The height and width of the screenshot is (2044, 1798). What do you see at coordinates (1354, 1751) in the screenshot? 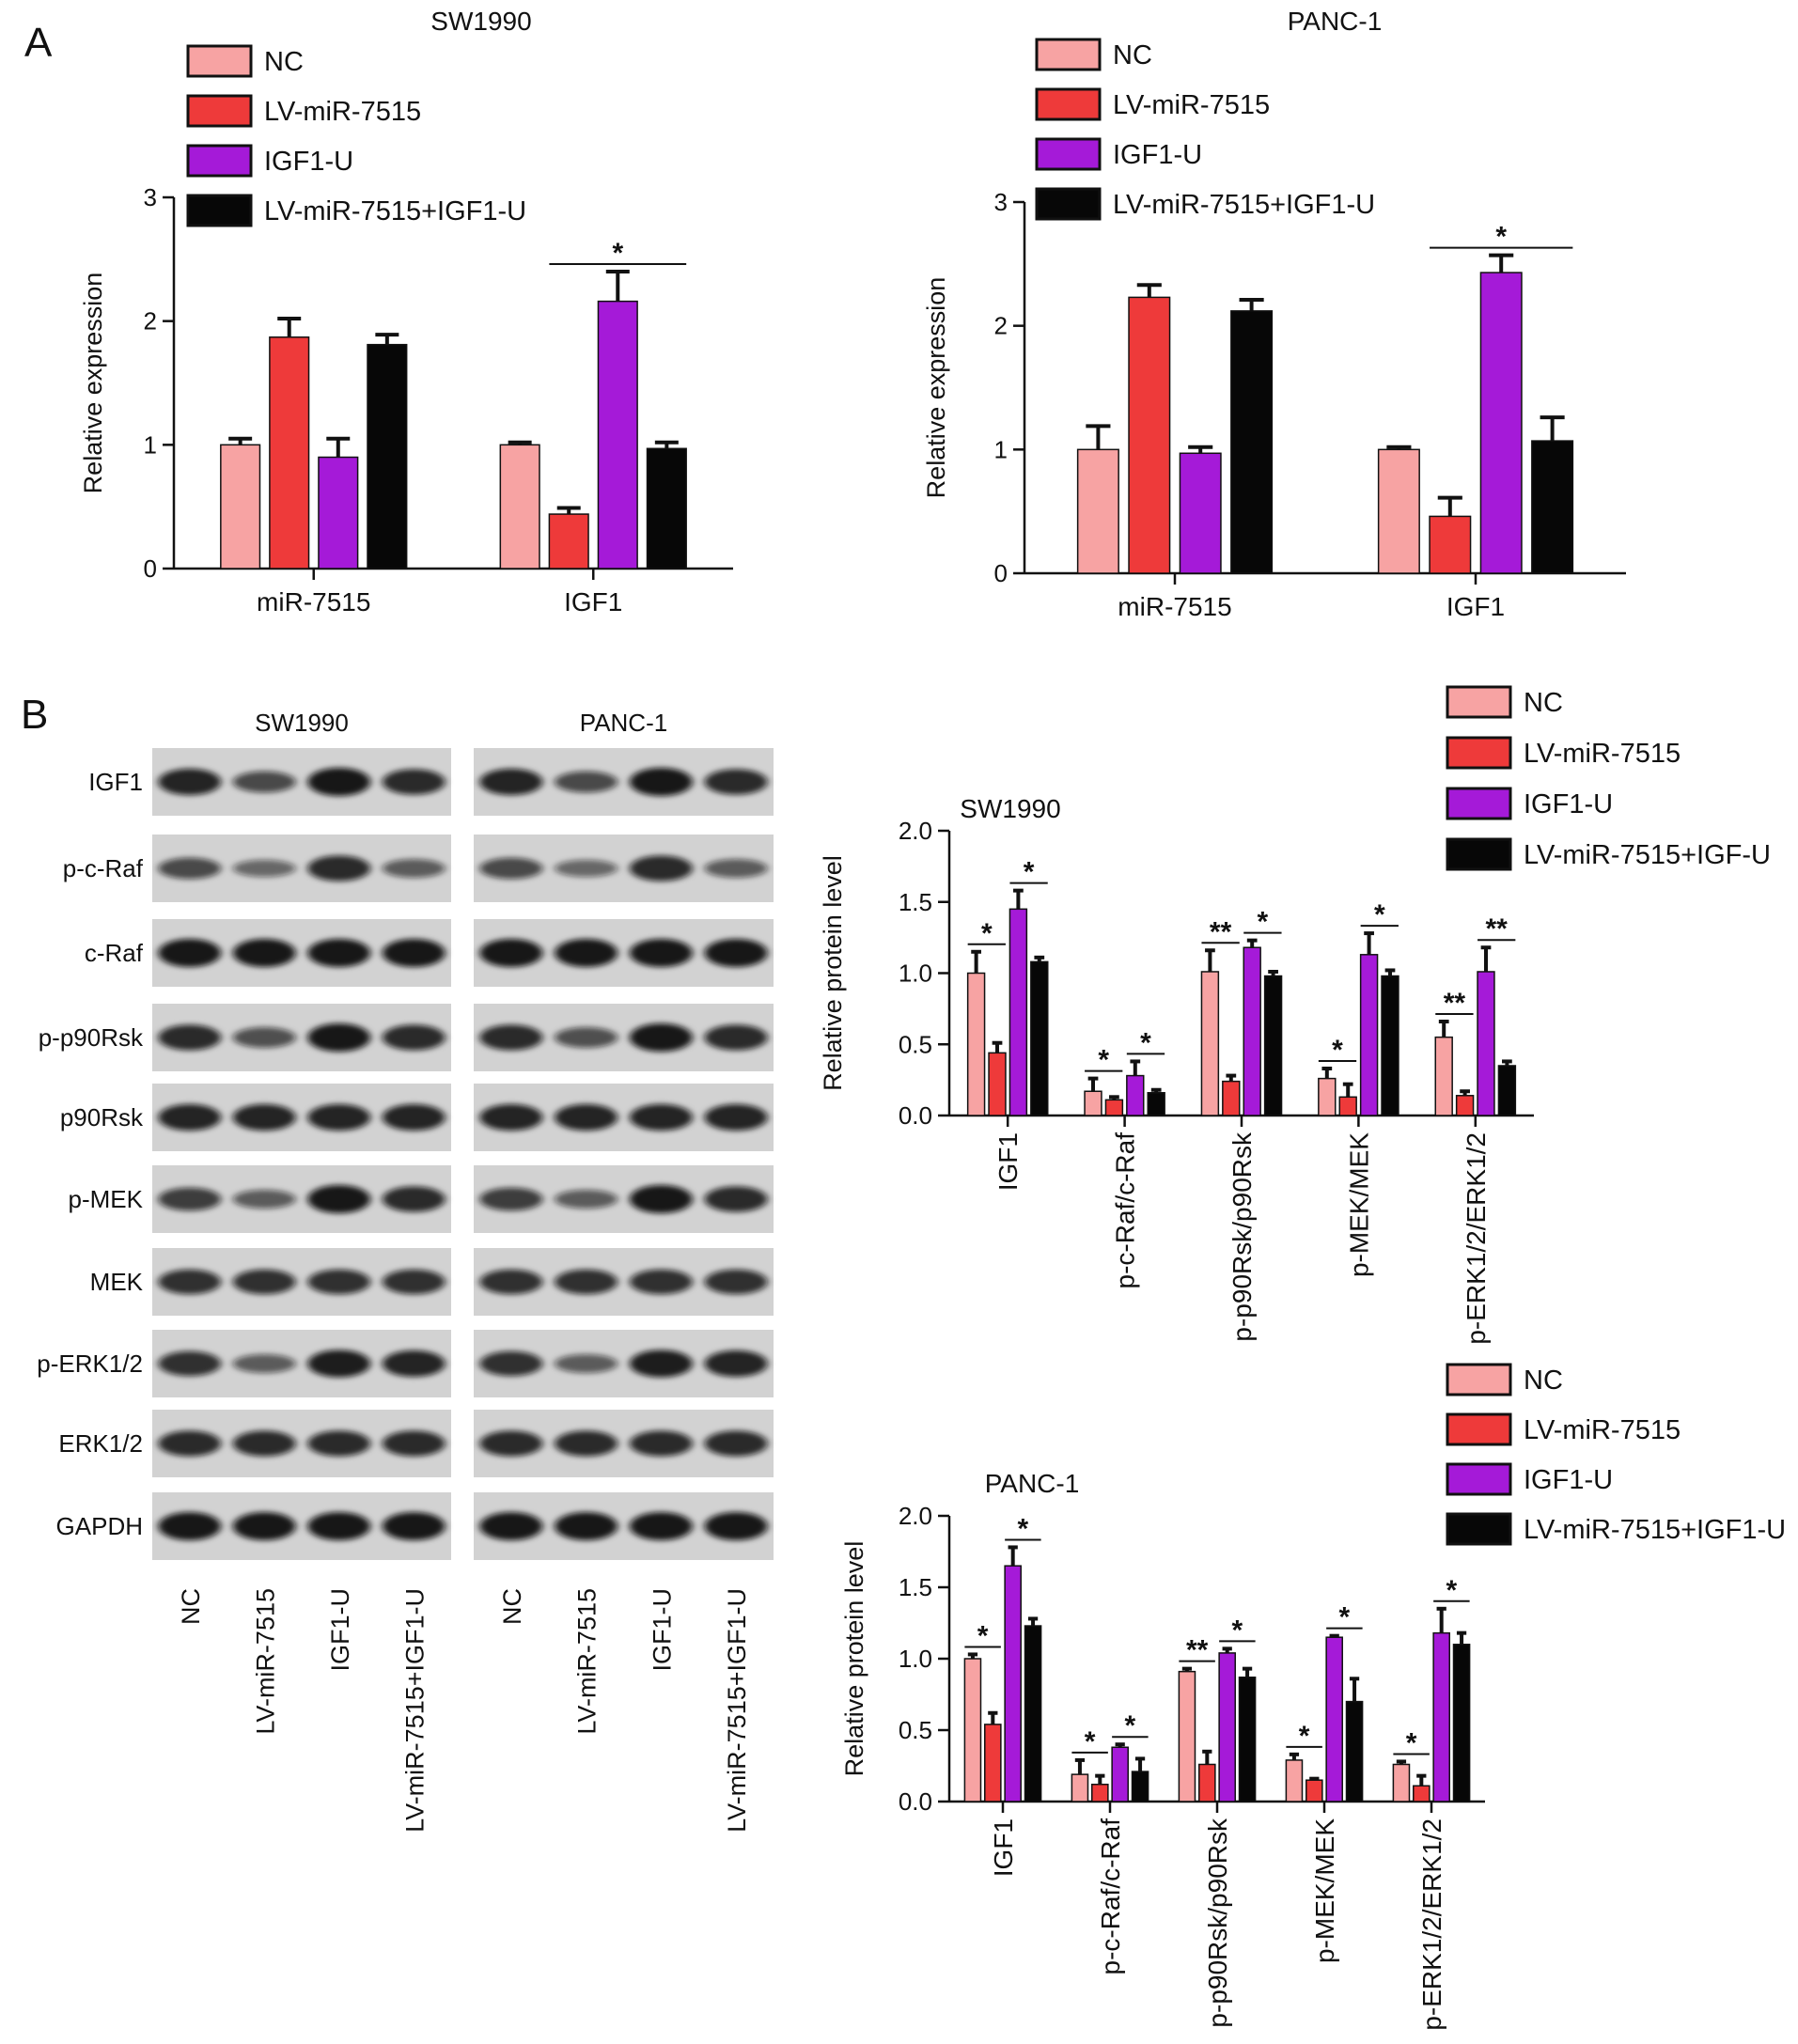
I see `bar-lv-mir-7515-igf1-u-p-mek-mek` at bounding box center [1354, 1751].